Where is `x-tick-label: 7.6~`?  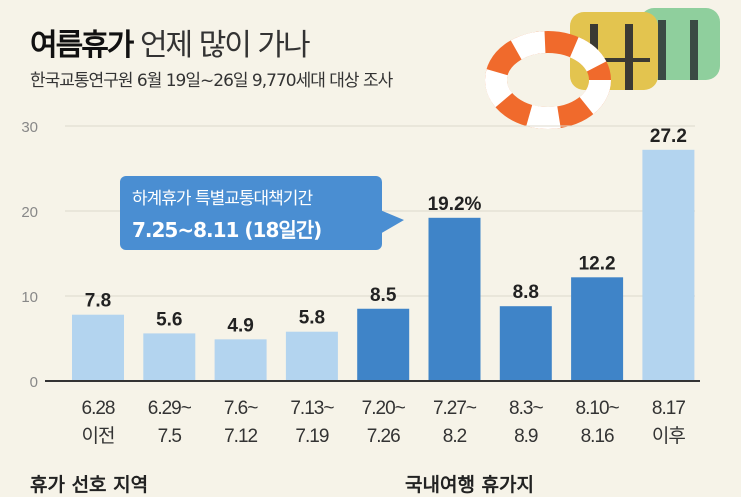
x-tick-label: 7.6~ is located at coordinates (241, 408).